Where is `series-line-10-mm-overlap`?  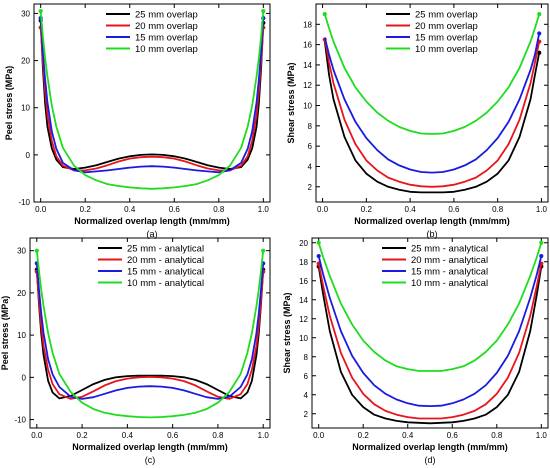 series-line-10-mm-overlap is located at coordinates (432, 74).